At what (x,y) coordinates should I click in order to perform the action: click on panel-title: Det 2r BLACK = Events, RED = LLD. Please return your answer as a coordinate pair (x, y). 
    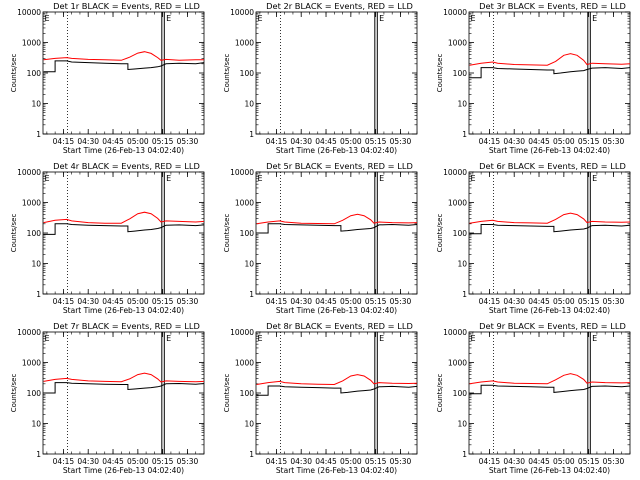
    Looking at the image, I should click on (339, 6).